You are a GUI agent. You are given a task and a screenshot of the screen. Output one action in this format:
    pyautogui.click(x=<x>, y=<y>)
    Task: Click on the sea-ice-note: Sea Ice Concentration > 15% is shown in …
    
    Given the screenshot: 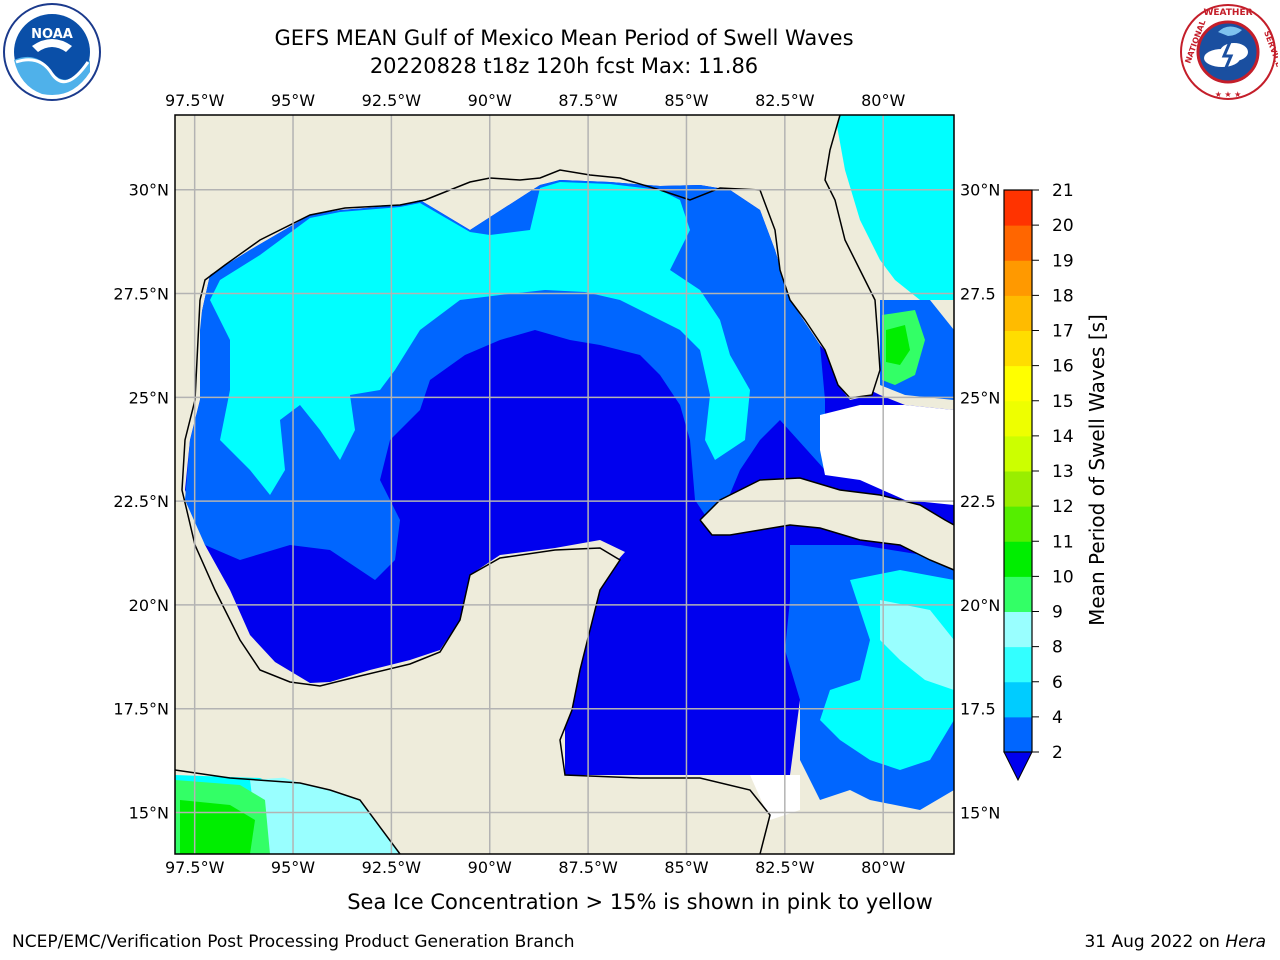 What is the action you would take?
    pyautogui.click(x=640, y=902)
    